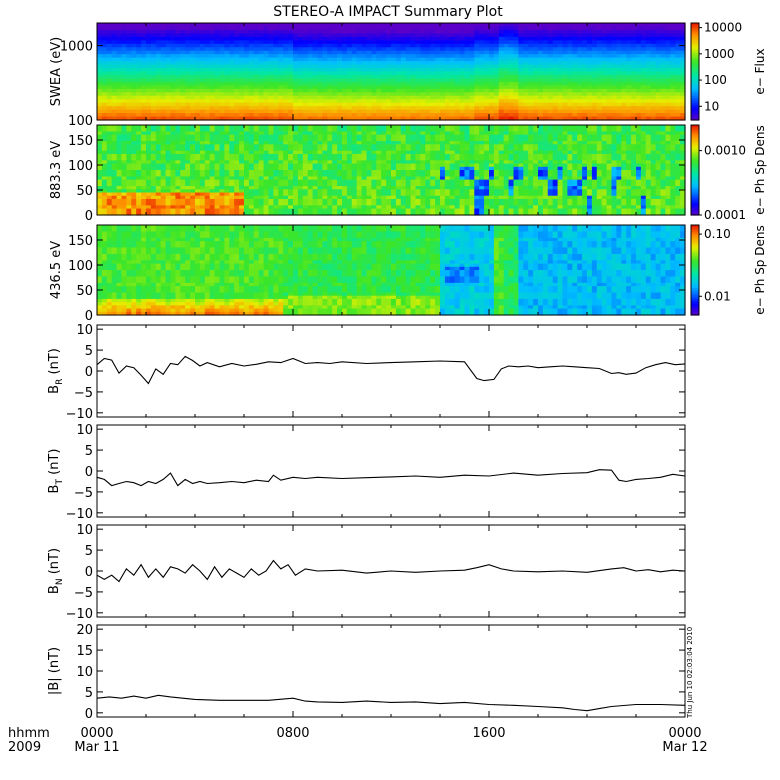 The image size is (780, 780). I want to click on y-axis-label: BR (nT), so click(56, 371).